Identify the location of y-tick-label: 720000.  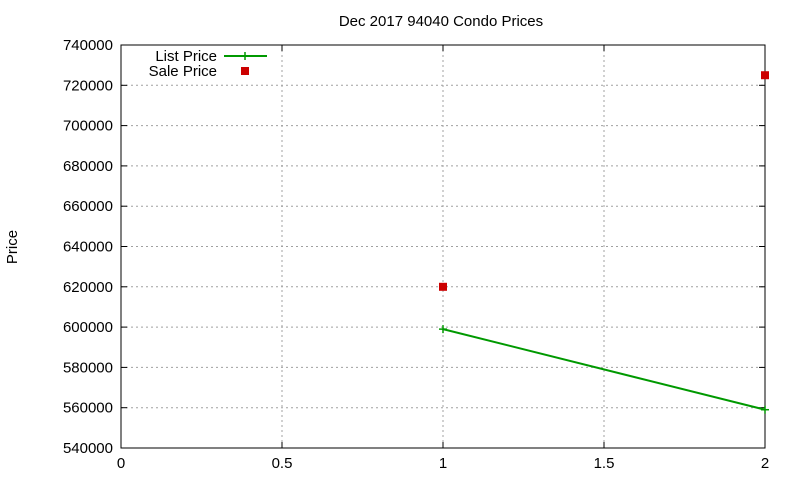
(88, 85).